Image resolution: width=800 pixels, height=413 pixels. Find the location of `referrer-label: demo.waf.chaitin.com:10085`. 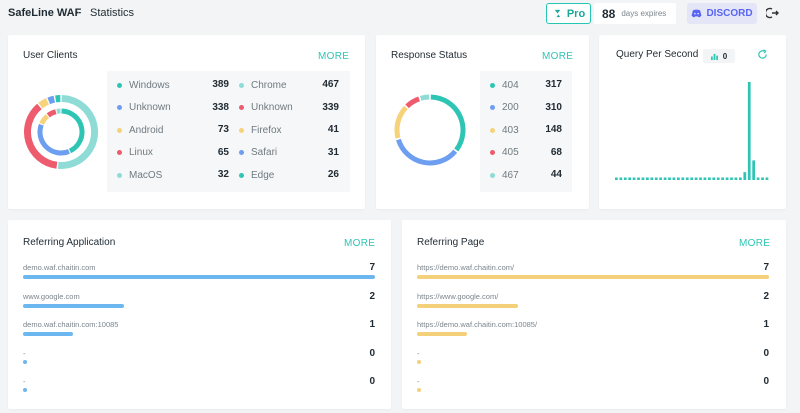

referrer-label: demo.waf.chaitin.com:10085 is located at coordinates (71, 324).